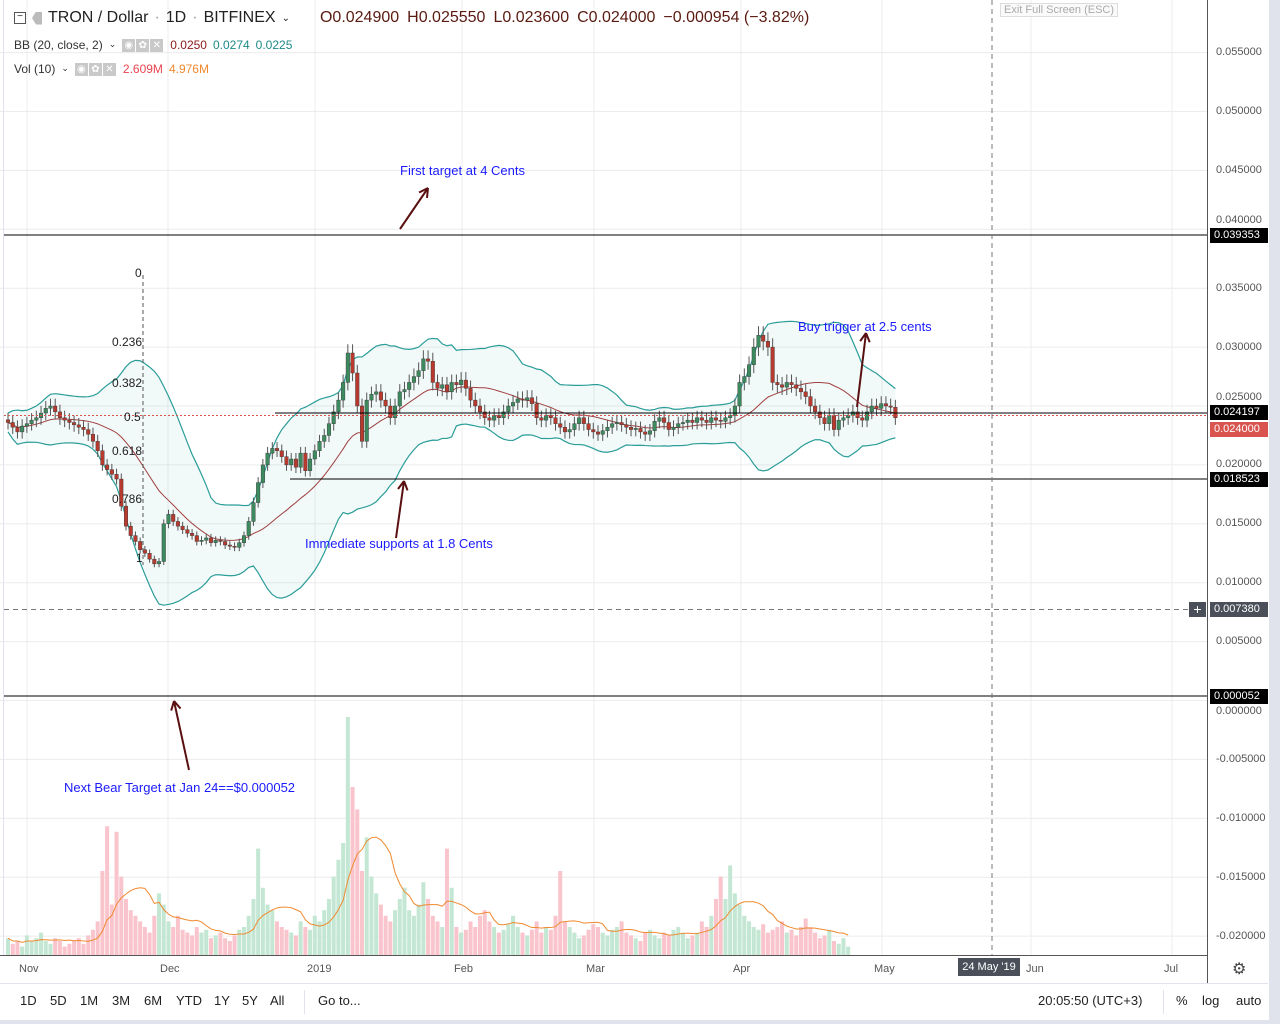  What do you see at coordinates (1182, 1000) in the screenshot?
I see `percent-toggle: %` at bounding box center [1182, 1000].